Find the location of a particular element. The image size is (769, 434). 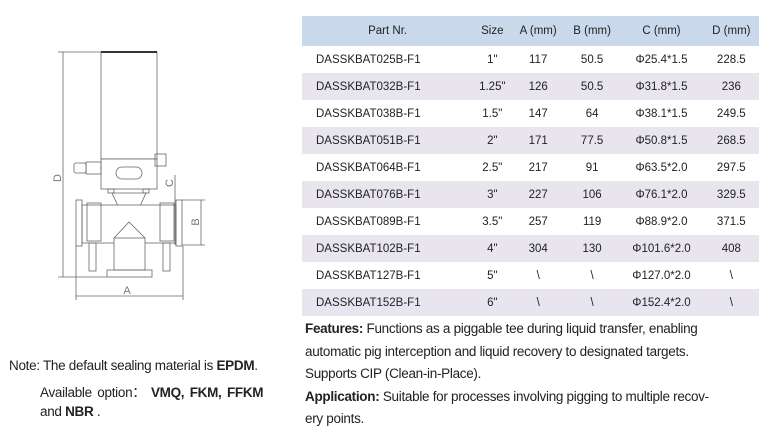

table-cell: 228.5 is located at coordinates (731, 59).